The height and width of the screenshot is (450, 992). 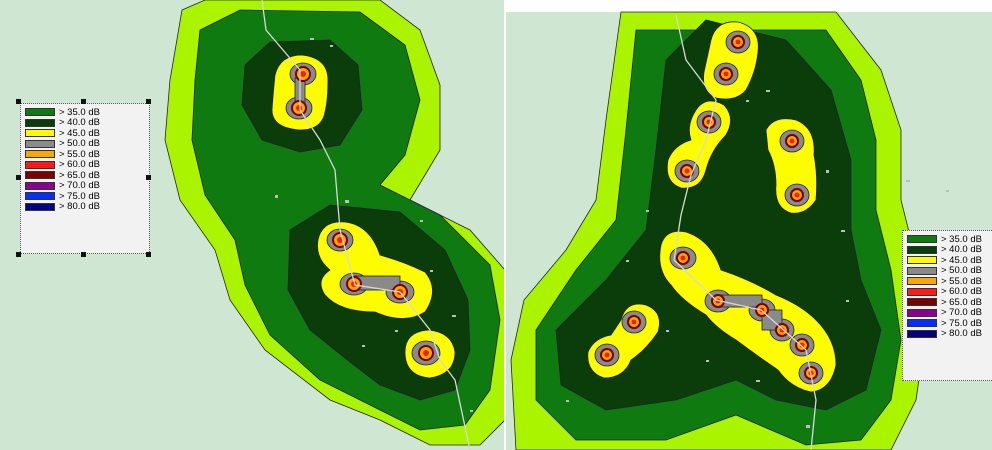 I want to click on road-line-right, so click(x=745, y=232).